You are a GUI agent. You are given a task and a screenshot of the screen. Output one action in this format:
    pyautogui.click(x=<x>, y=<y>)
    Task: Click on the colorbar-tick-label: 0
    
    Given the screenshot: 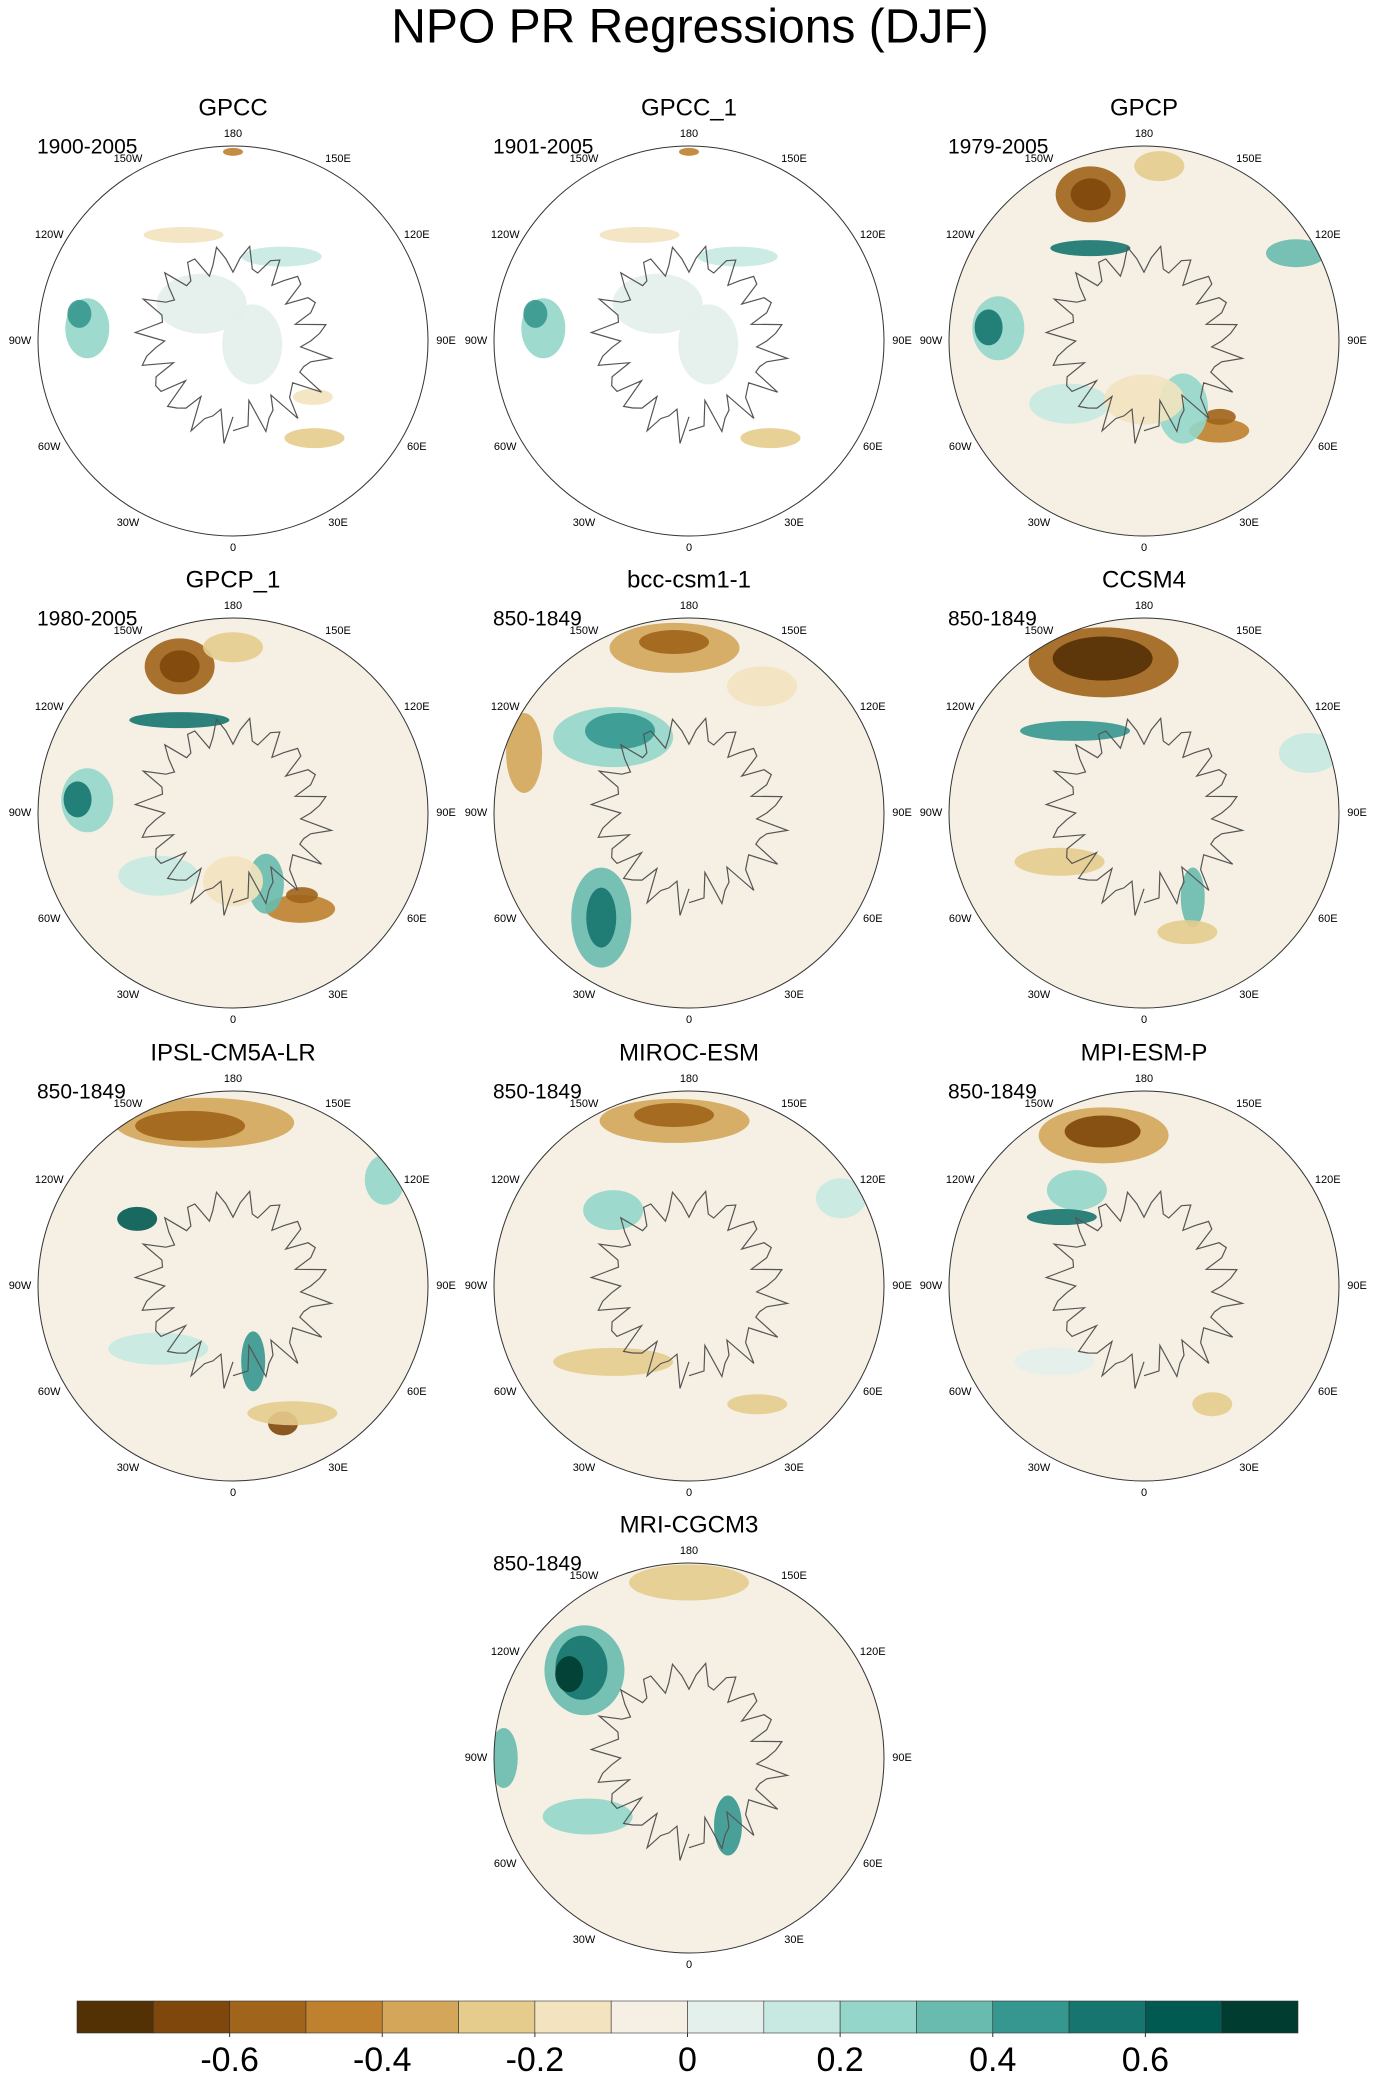 What is the action you would take?
    pyautogui.click(x=687, y=2060)
    